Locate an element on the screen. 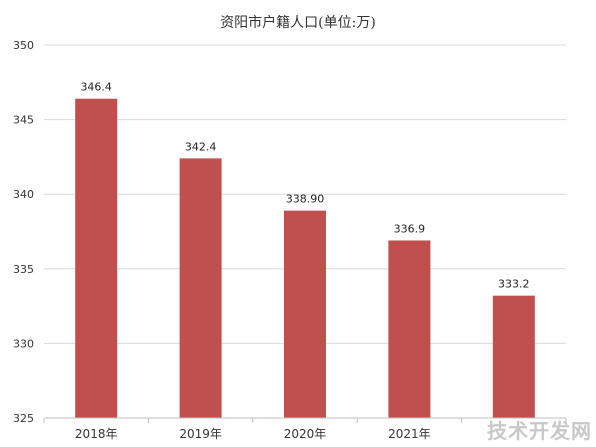  y-tick-label: 345 is located at coordinates (23, 120).